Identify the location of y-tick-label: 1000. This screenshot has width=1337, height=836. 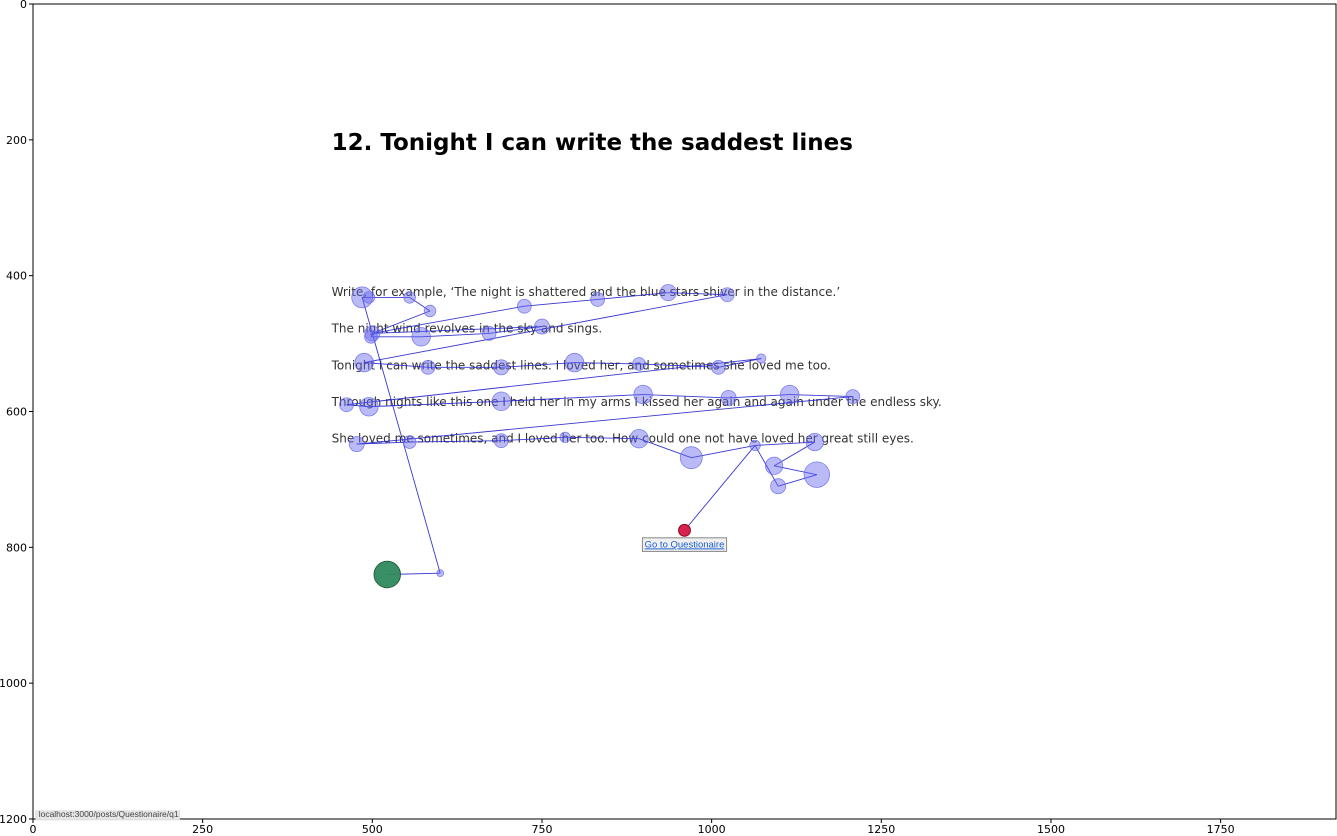
(13, 683).